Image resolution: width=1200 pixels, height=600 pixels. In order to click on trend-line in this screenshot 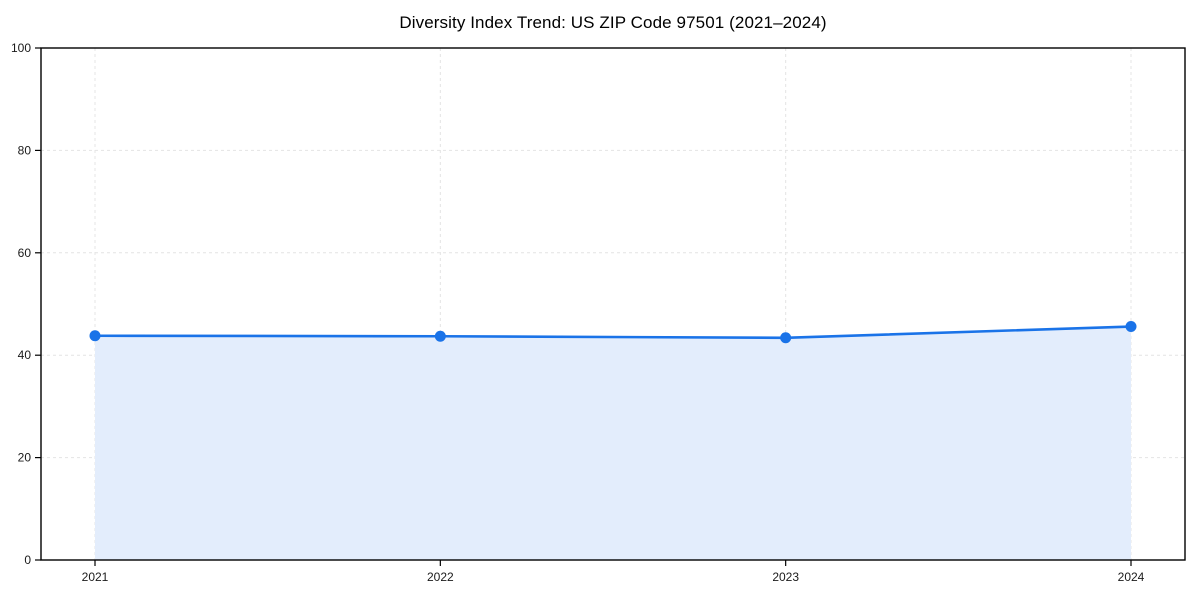, I will do `click(613, 332)`.